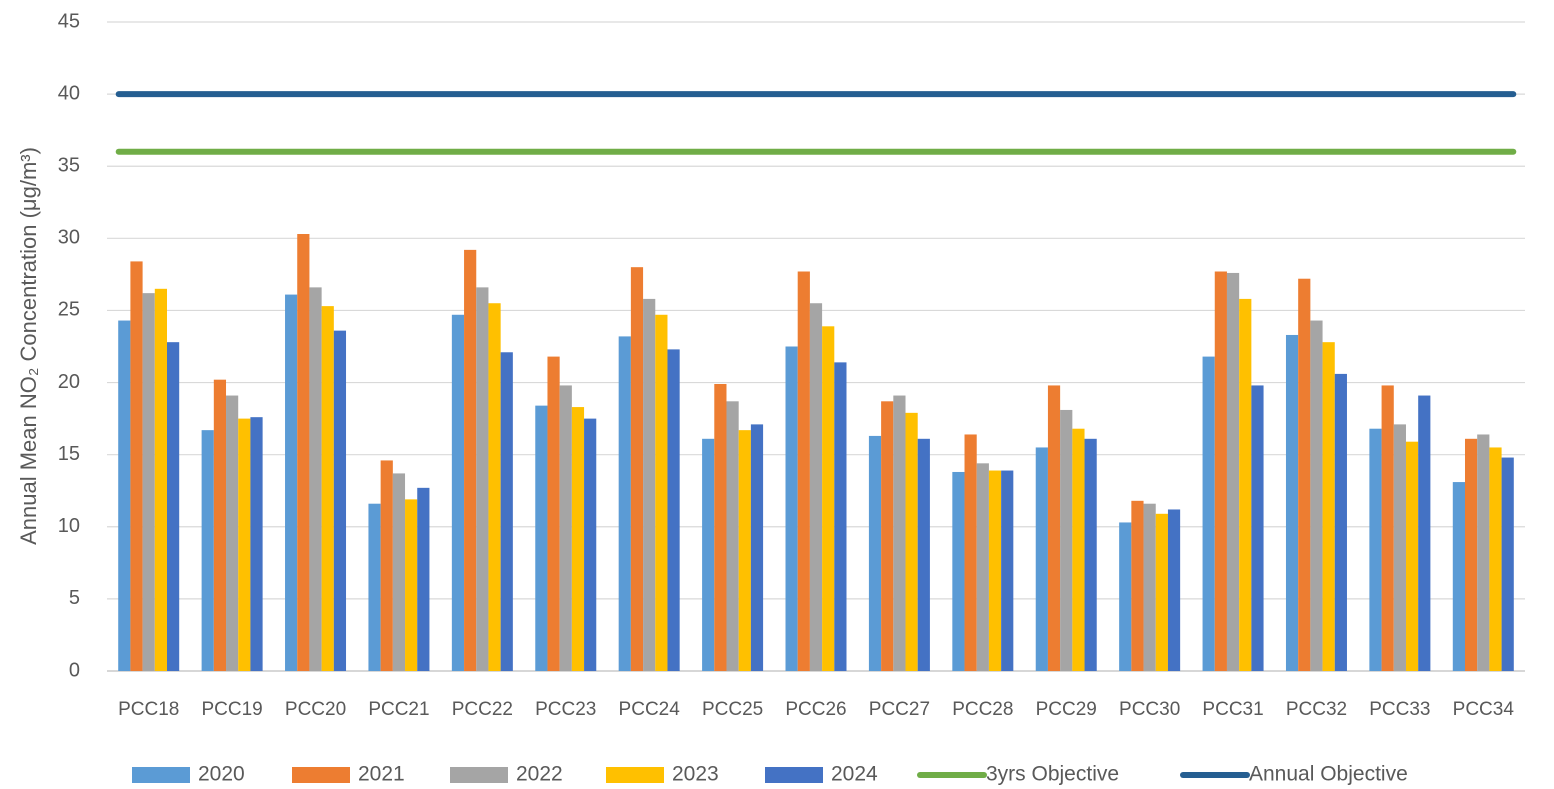 The width and height of the screenshot is (1554, 789). Describe the element at coordinates (398, 709) in the screenshot. I see `x-tick-label: PCC21` at that location.